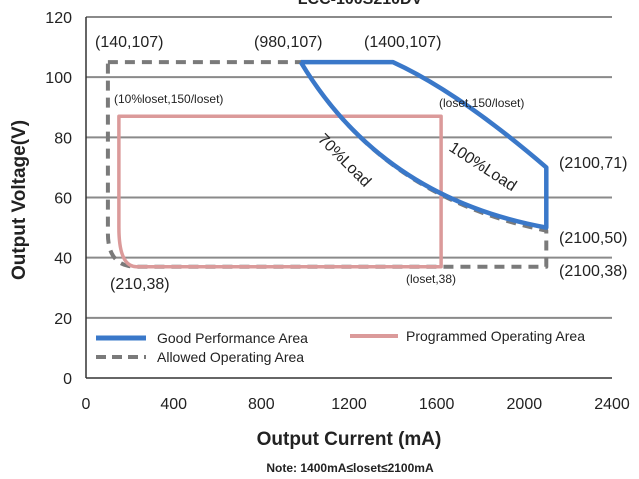 The height and width of the screenshot is (479, 639). Describe the element at coordinates (140, 284) in the screenshot. I see `annotation-210-38: (210,38)` at that location.